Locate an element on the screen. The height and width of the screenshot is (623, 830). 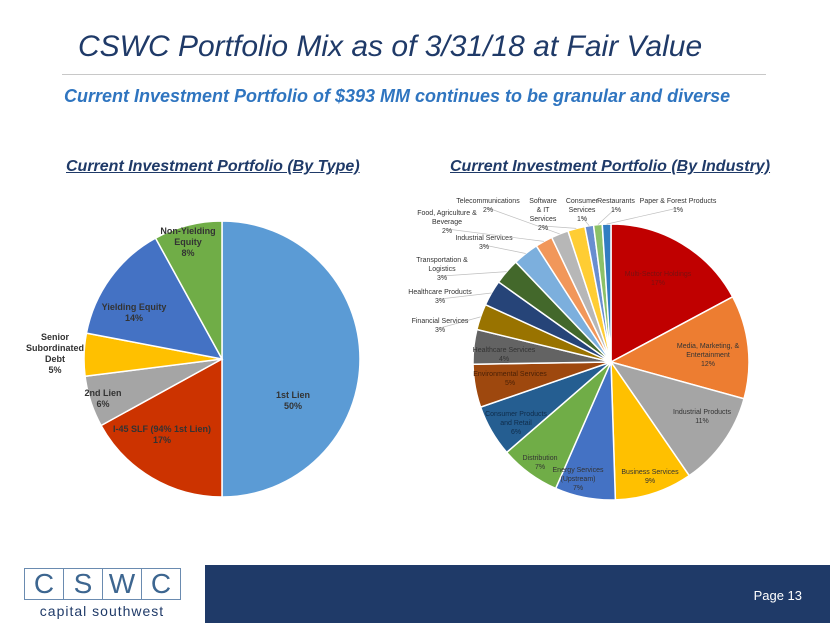
data-label-industrial-services: Industrial Services 3% is located at coordinates (484, 243).